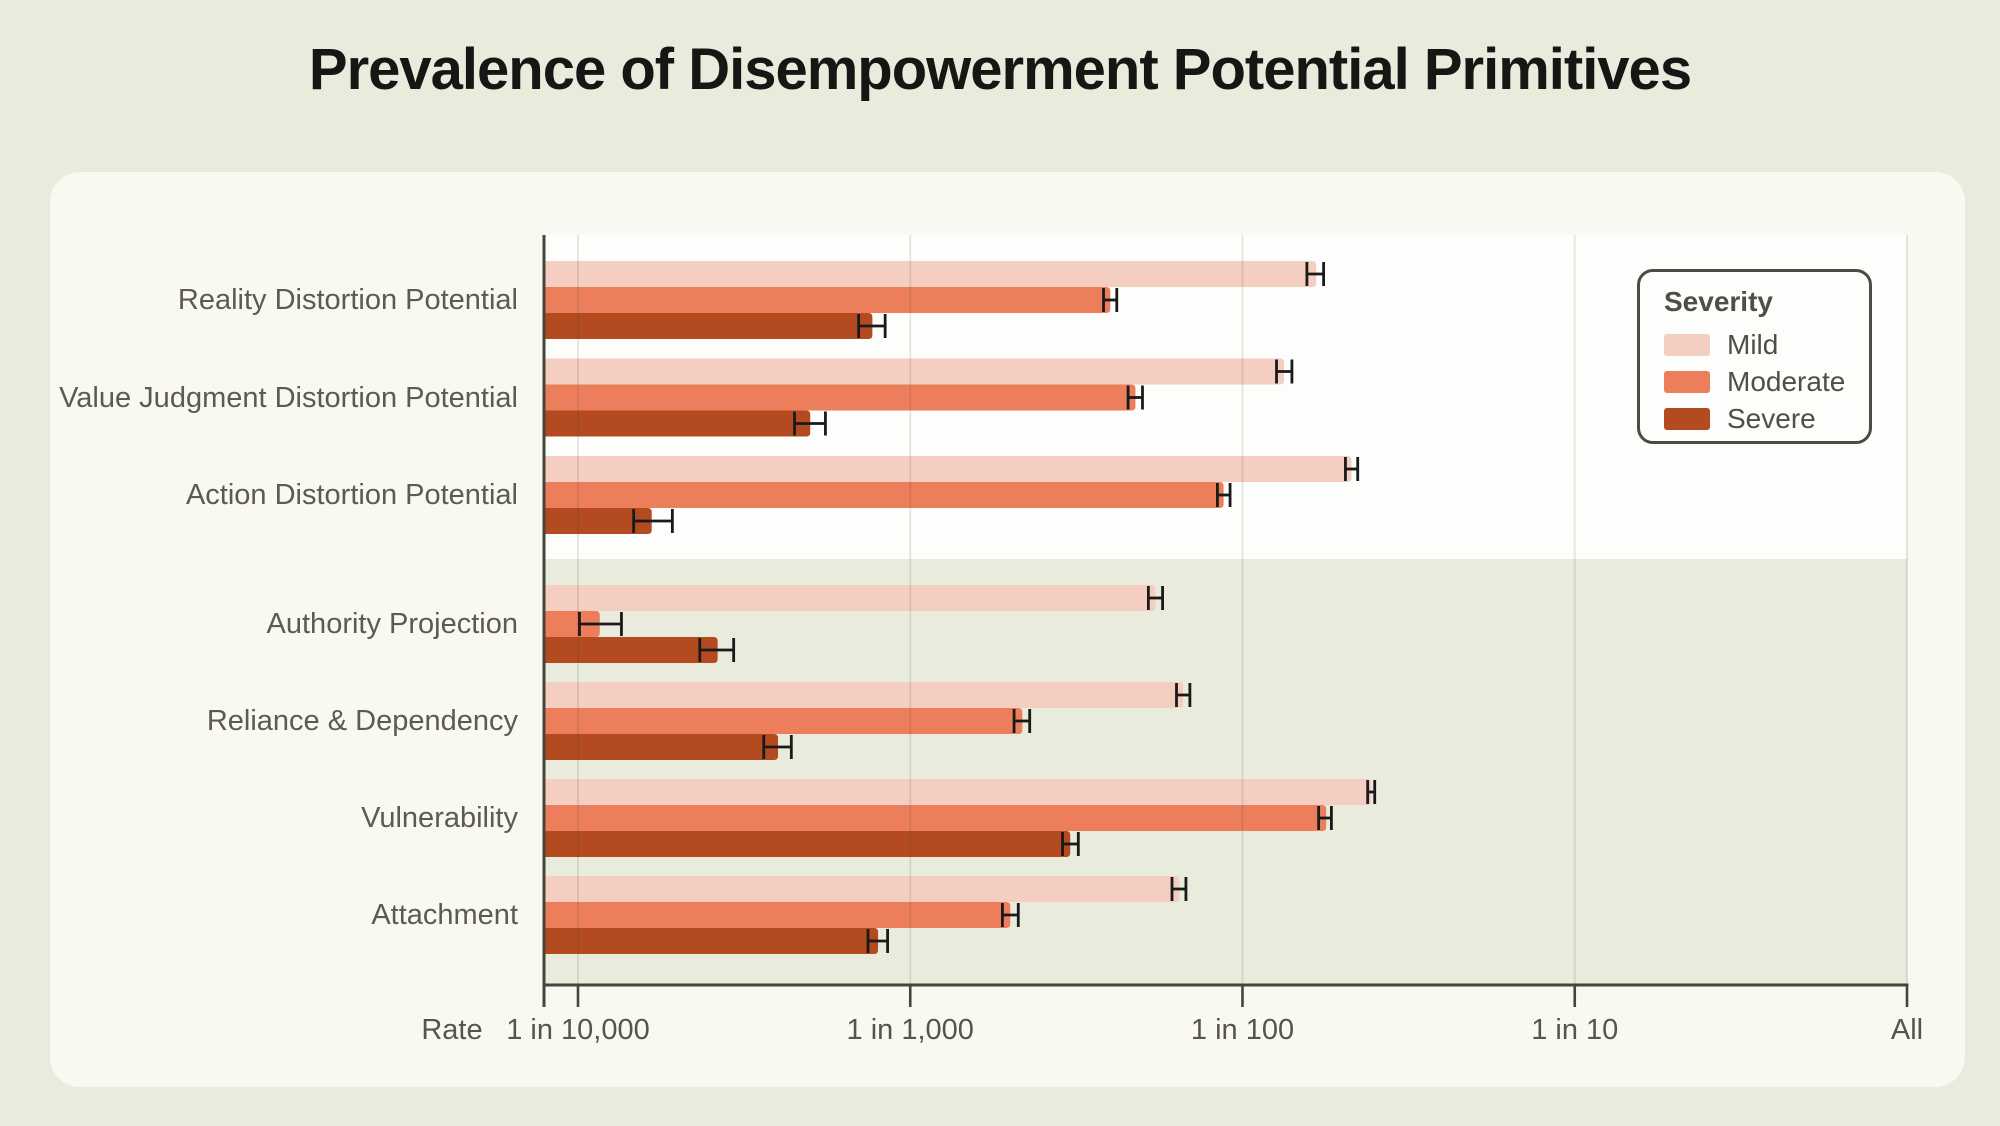 This screenshot has height=1126, width=2000. Describe the element at coordinates (1771, 418) in the screenshot. I see `legend-label: Severe` at that location.